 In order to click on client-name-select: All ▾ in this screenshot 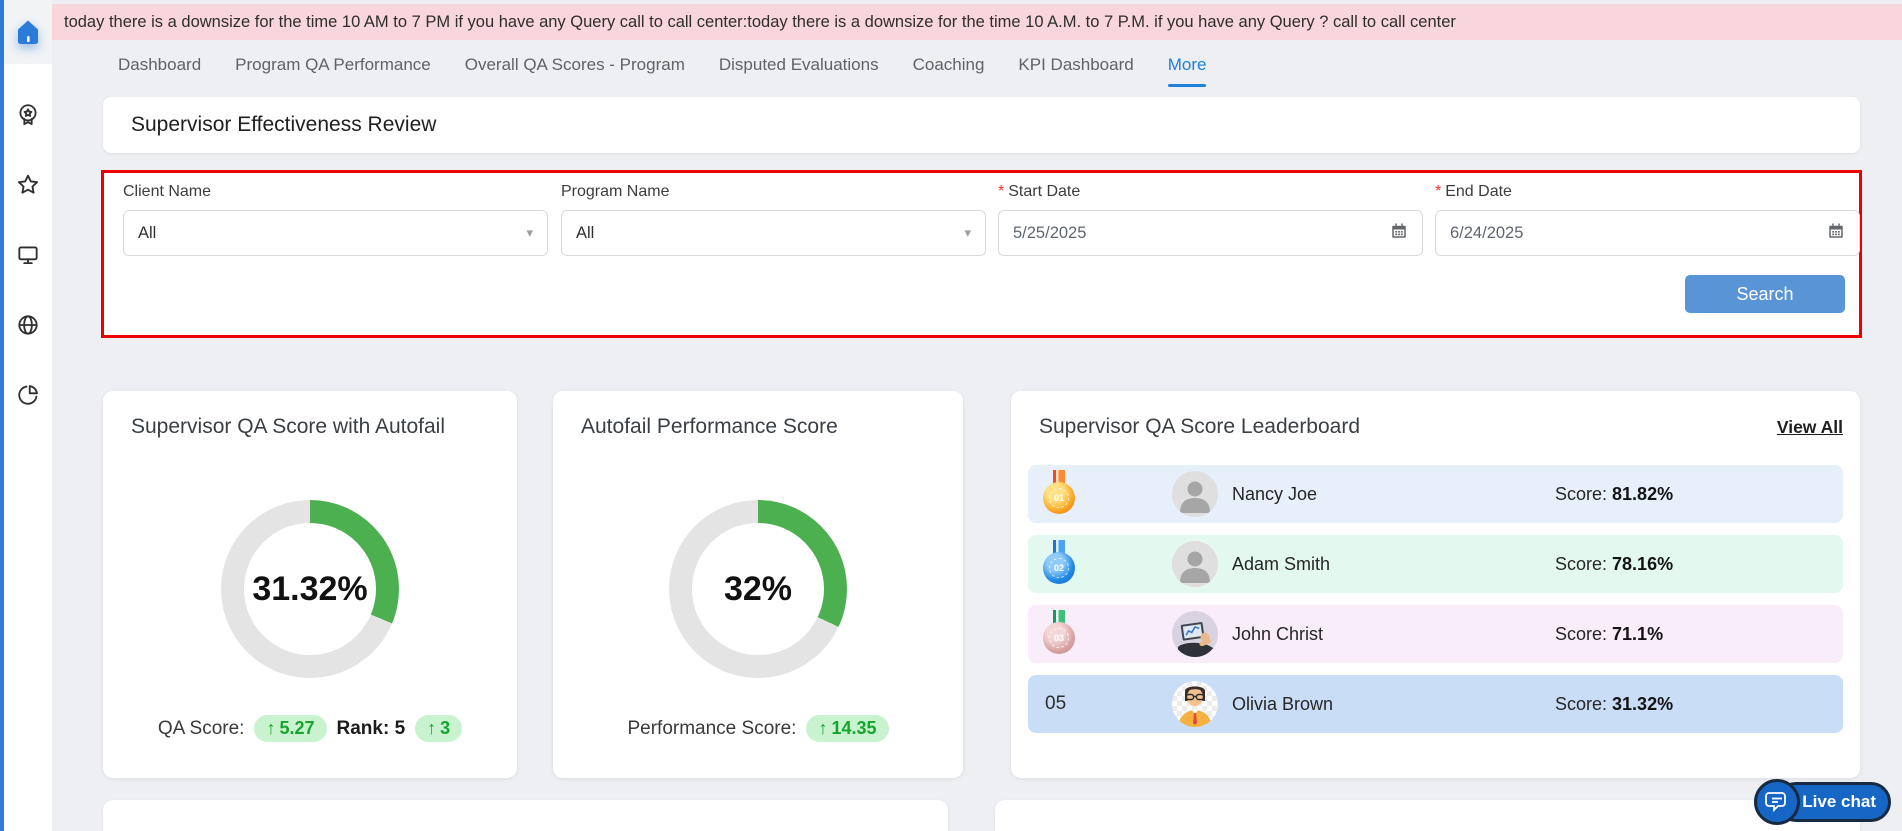, I will do `click(335, 233)`.